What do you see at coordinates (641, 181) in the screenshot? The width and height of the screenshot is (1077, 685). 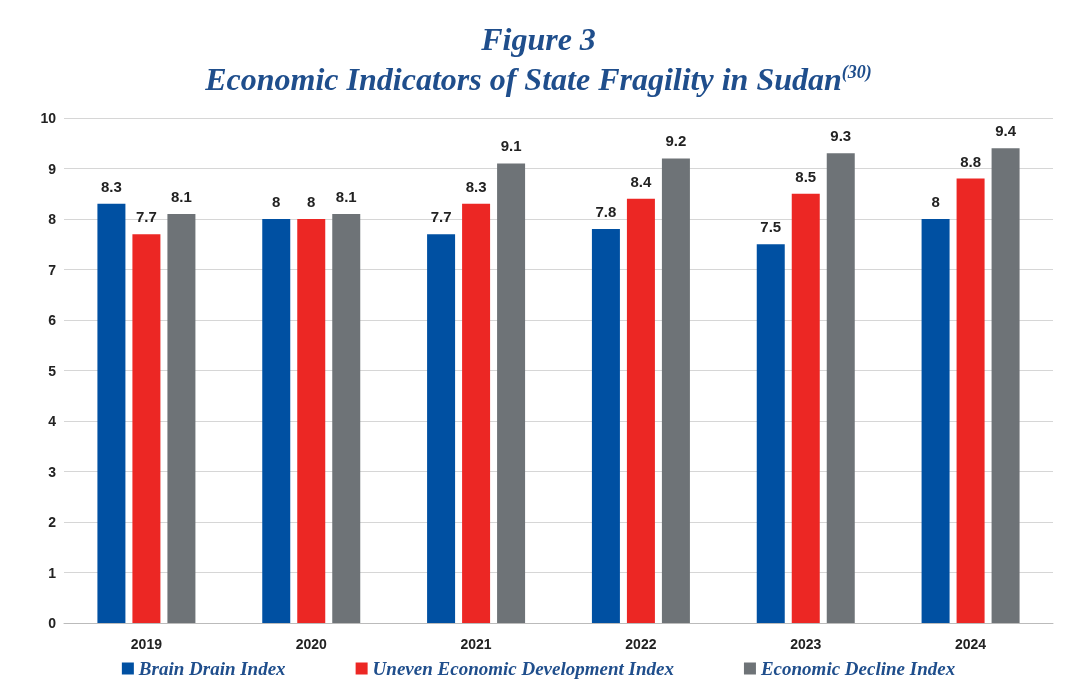 I see `data-label: 8.4` at bounding box center [641, 181].